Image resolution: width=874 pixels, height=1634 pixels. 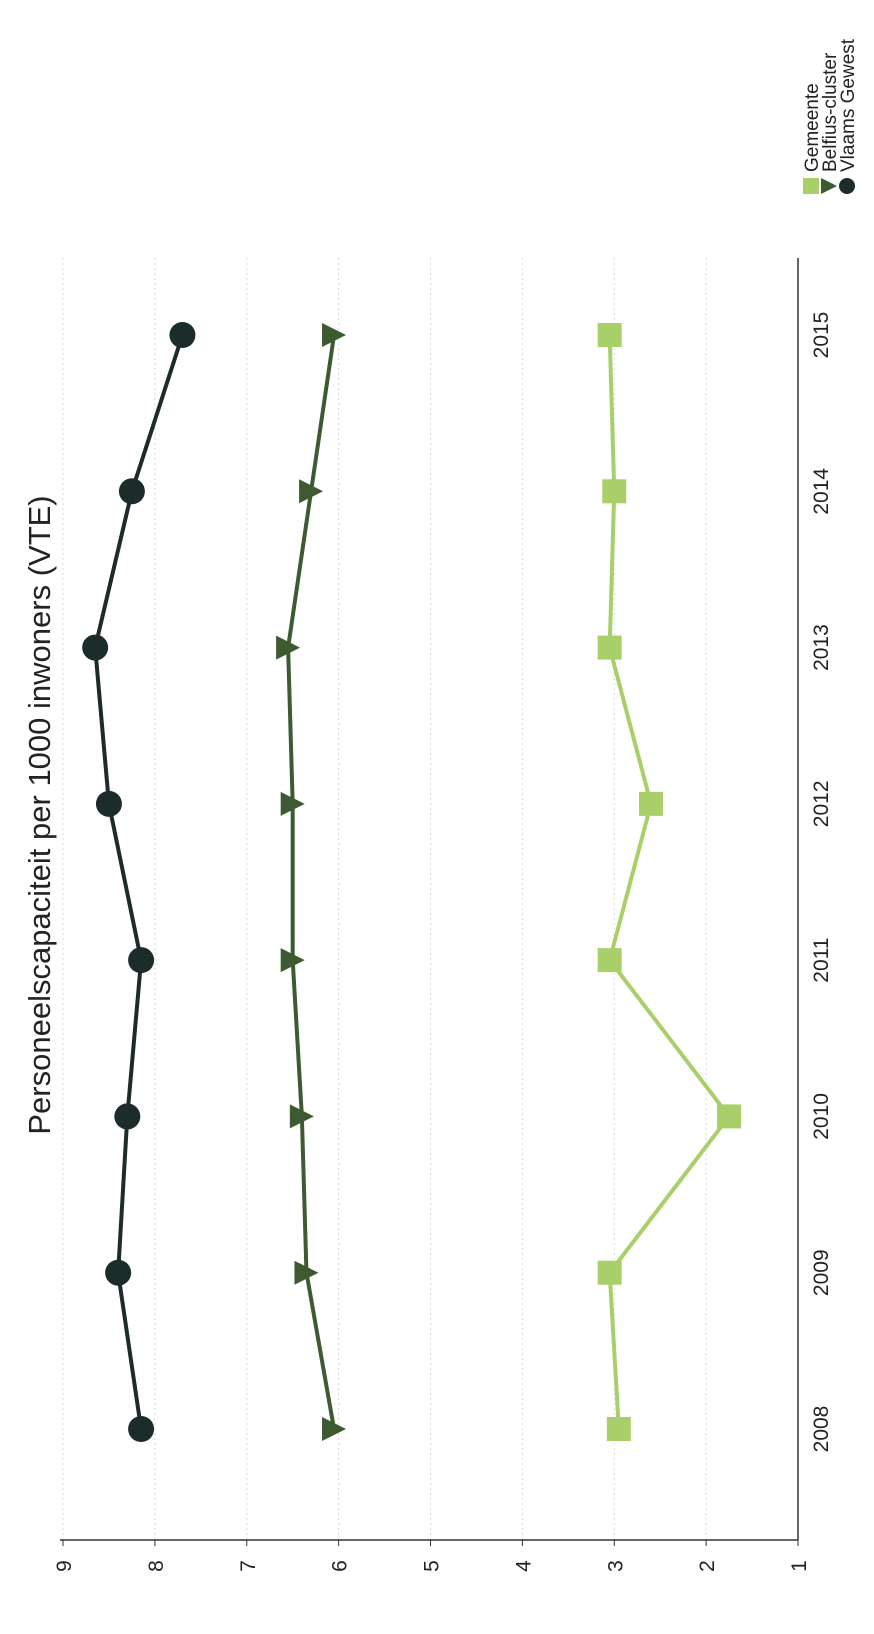 What do you see at coordinates (821, 882) in the screenshot?
I see `x-tick-labels: 2008 2009 2010 2011 2012 2013 2014 2015` at bounding box center [821, 882].